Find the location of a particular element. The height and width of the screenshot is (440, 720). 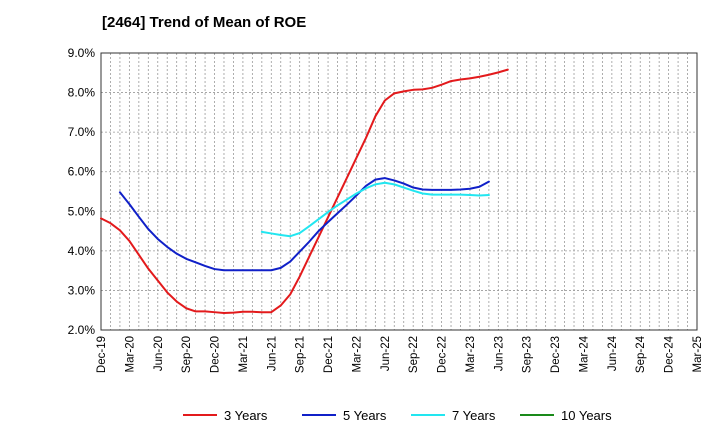

y-tick-label: 4.0% is located at coordinates (82, 251).